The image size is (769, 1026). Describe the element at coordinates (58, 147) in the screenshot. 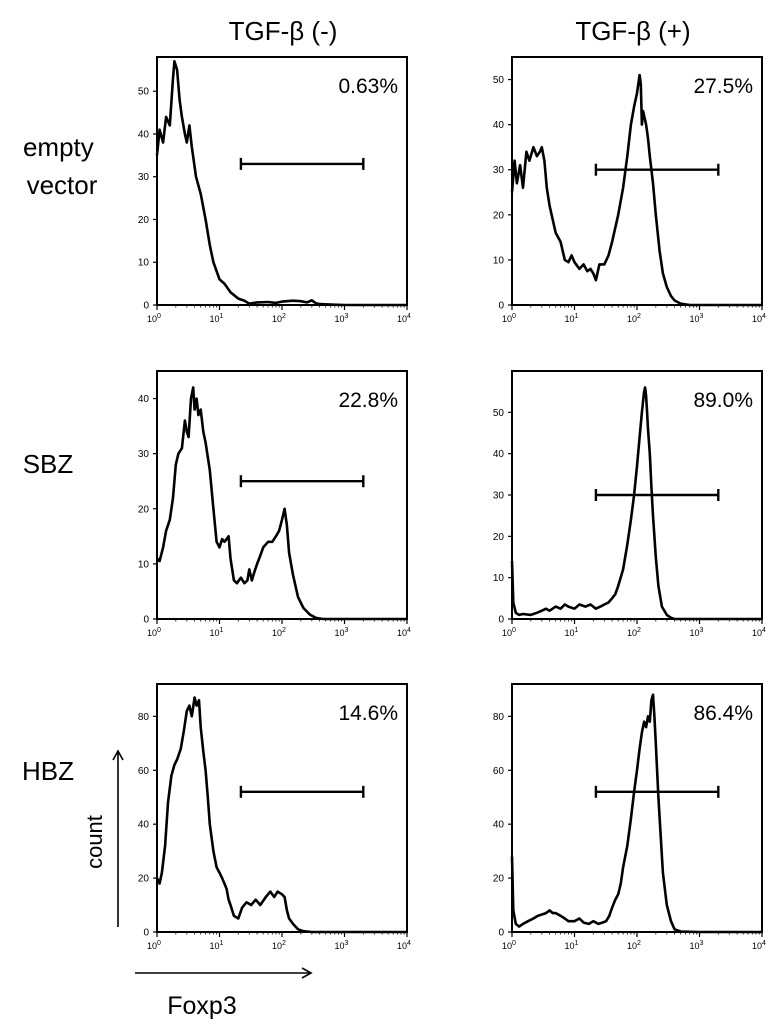

I see `row-label-empty-line1: empty` at that location.